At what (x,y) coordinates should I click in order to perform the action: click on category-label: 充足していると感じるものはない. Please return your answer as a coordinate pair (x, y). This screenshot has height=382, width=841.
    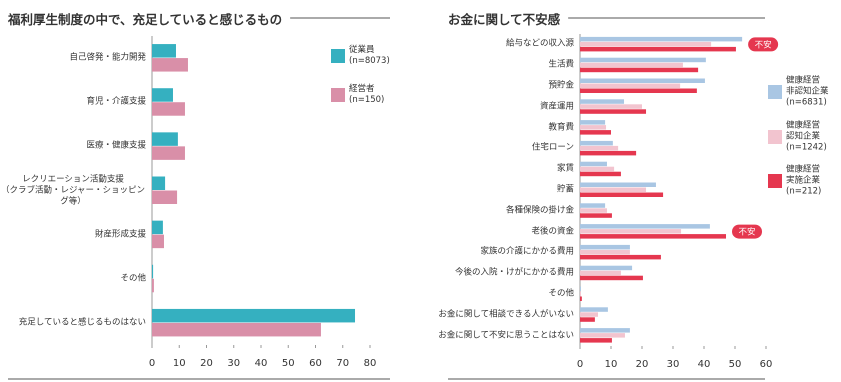
    Looking at the image, I should click on (82, 322).